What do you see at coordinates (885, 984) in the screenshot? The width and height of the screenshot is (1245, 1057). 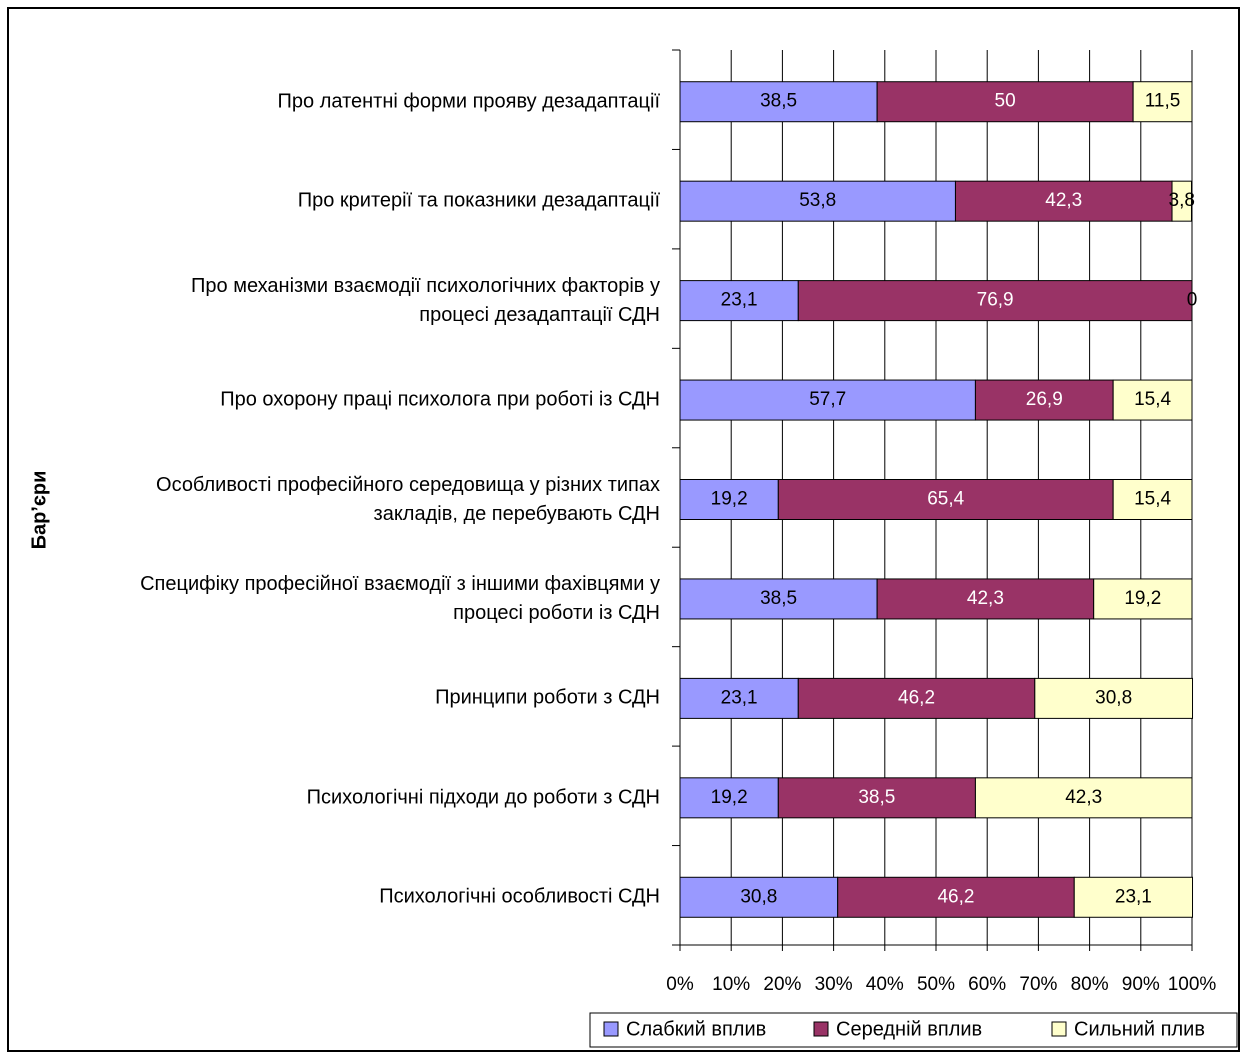 I see `x-tick-label: 40%` at bounding box center [885, 984].